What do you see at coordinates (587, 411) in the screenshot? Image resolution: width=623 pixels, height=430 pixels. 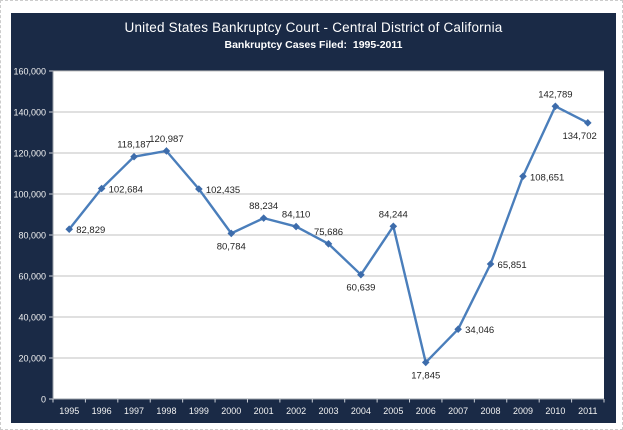 I see `x-axis-tick-label: 2011` at bounding box center [587, 411].